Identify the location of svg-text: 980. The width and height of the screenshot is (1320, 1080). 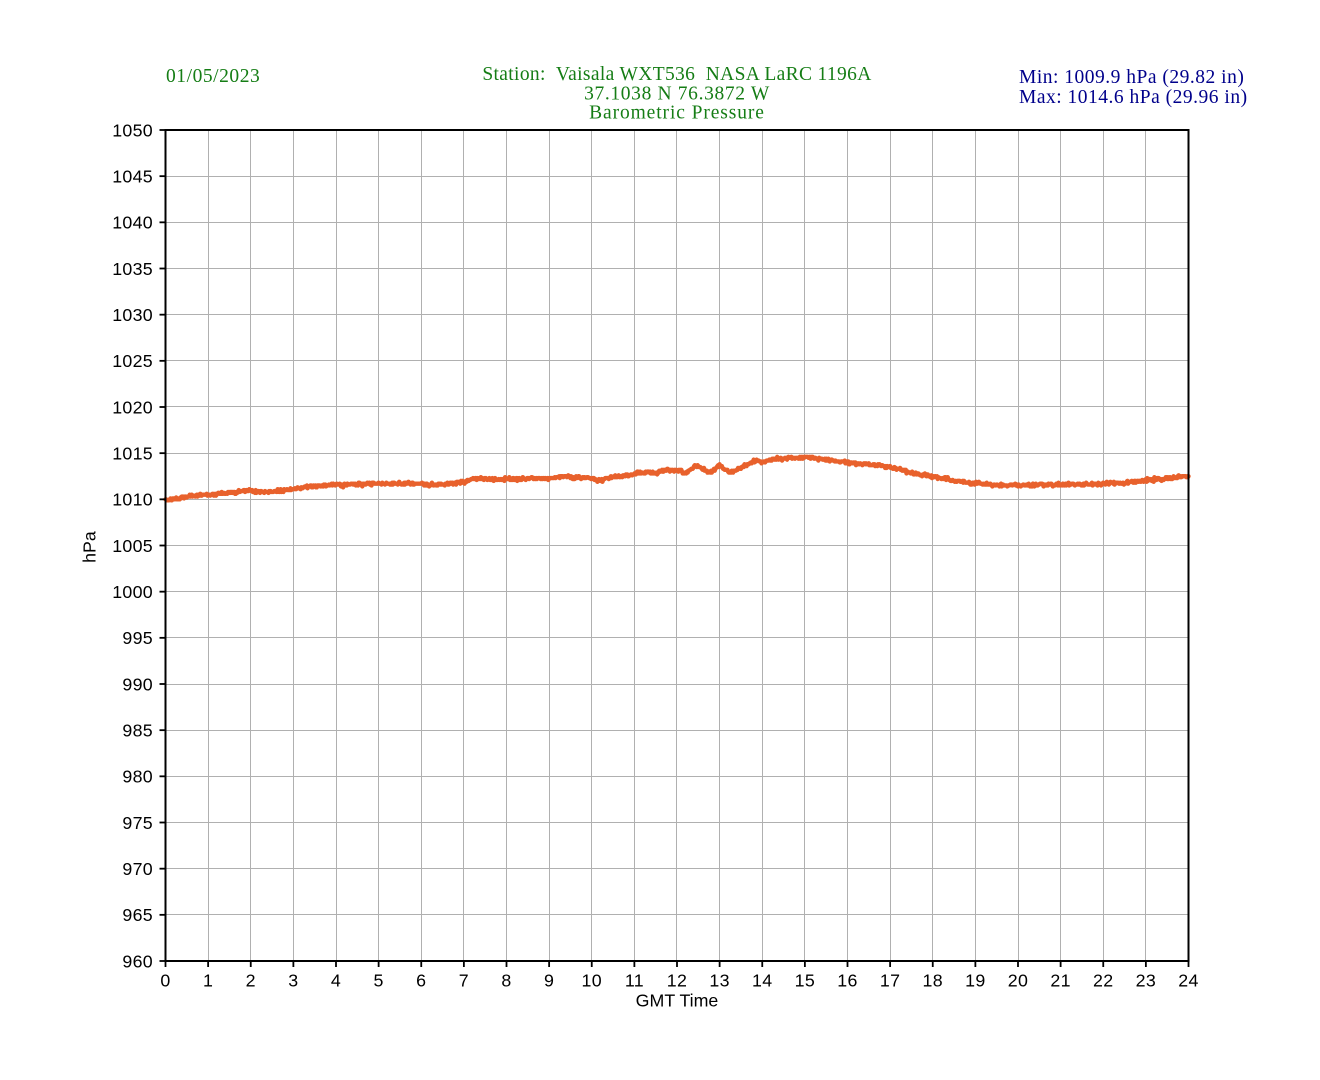
(137, 777).